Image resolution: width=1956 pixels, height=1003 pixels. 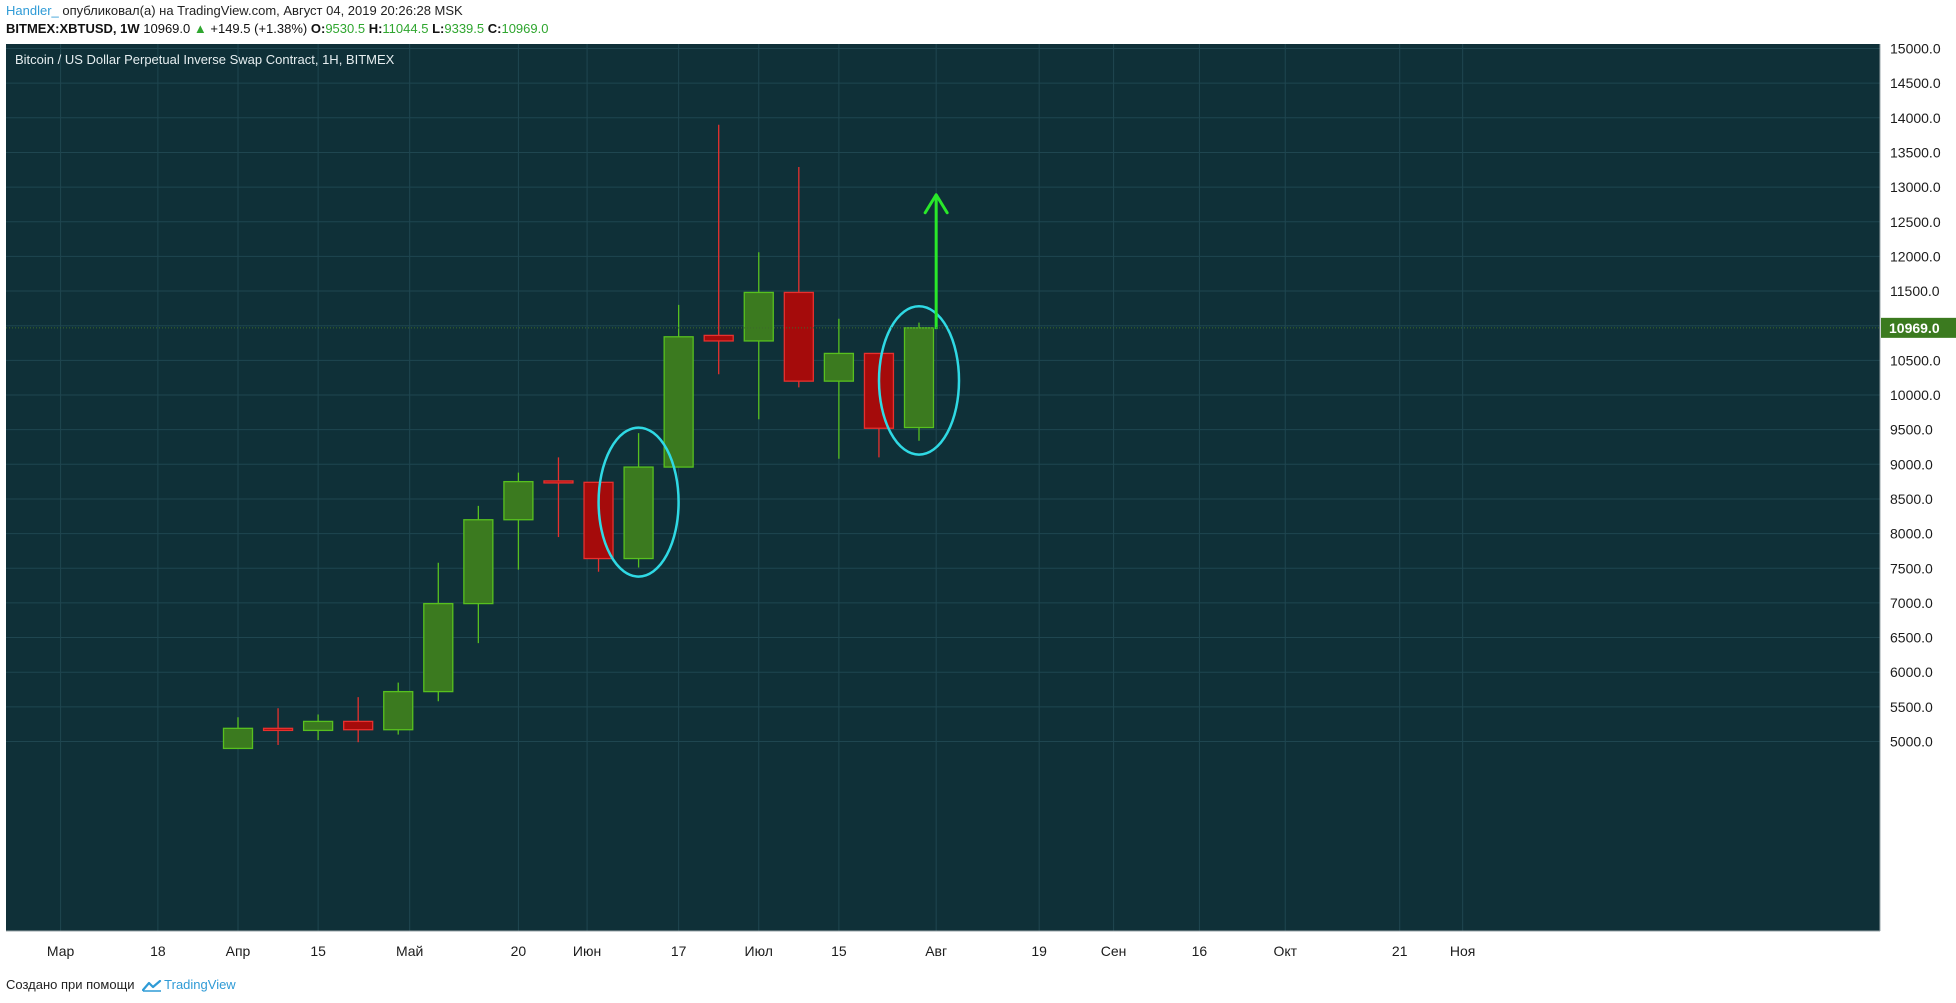 I want to click on y-tick-label-7: 8500.0, so click(x=1911, y=499).